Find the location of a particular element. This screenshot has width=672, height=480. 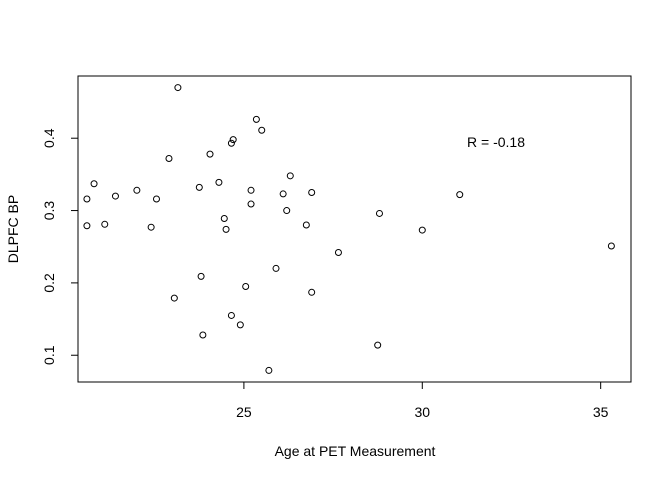

correlation-annotation: R = -0.18 is located at coordinates (496, 142).